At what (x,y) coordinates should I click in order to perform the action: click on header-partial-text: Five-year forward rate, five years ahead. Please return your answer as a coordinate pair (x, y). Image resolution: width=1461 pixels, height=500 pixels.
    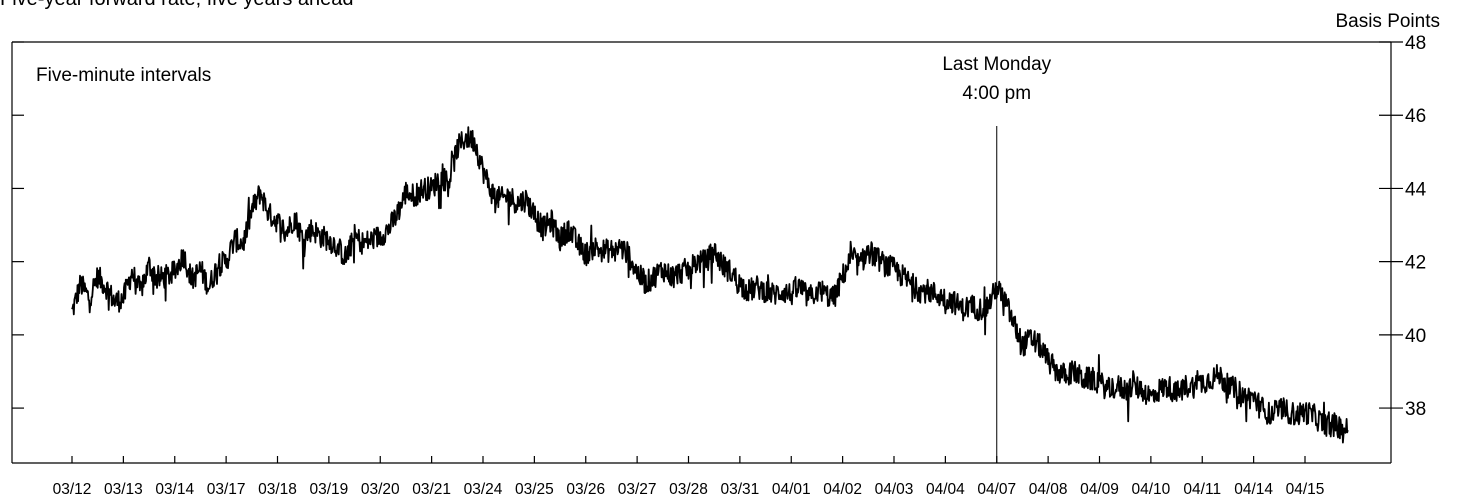
    Looking at the image, I should click on (177, 5).